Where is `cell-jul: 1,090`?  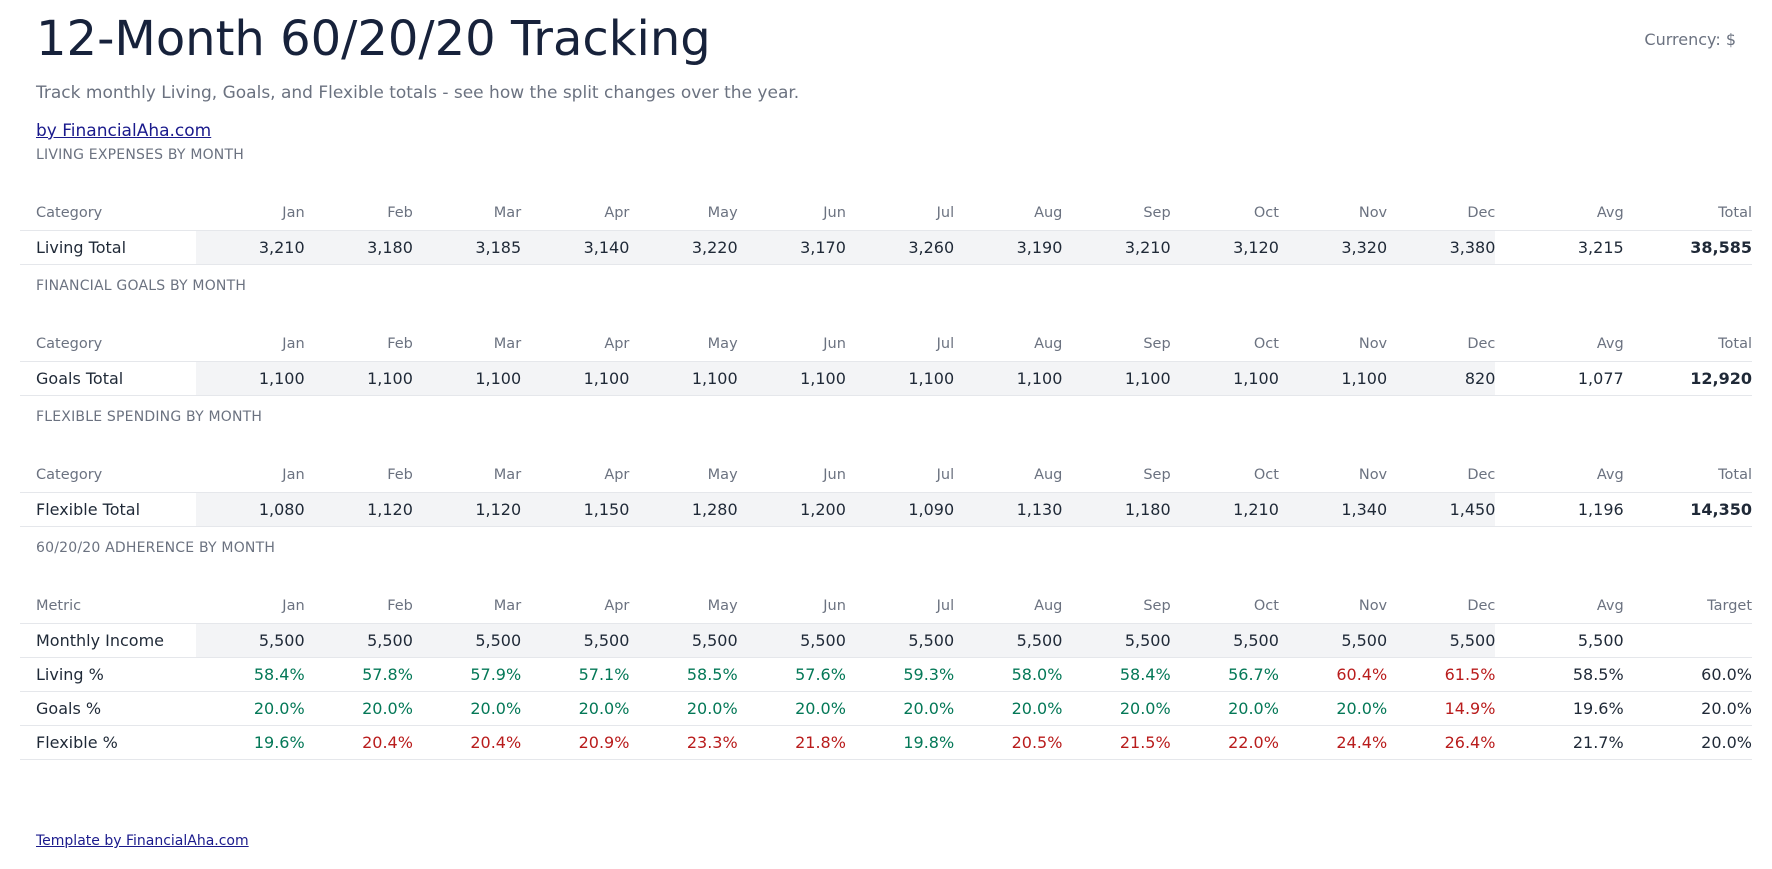 cell-jul: 1,090 is located at coordinates (900, 509).